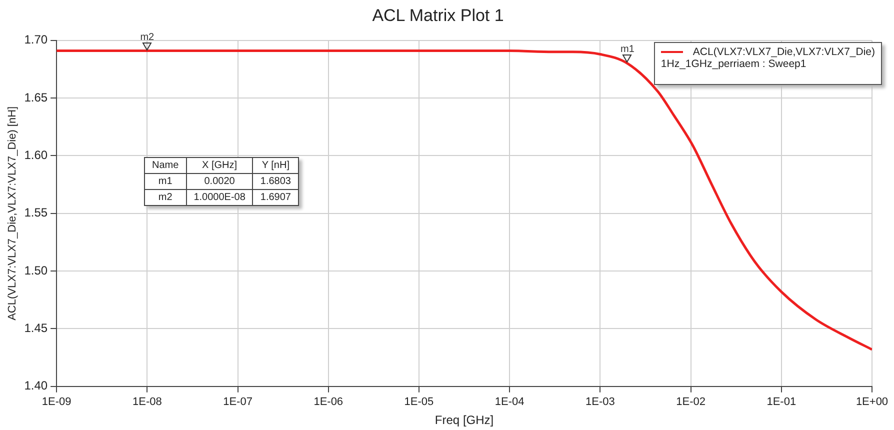 The image size is (894, 430). What do you see at coordinates (464, 420) in the screenshot?
I see `x-axis-title: Freq [GHz]` at bounding box center [464, 420].